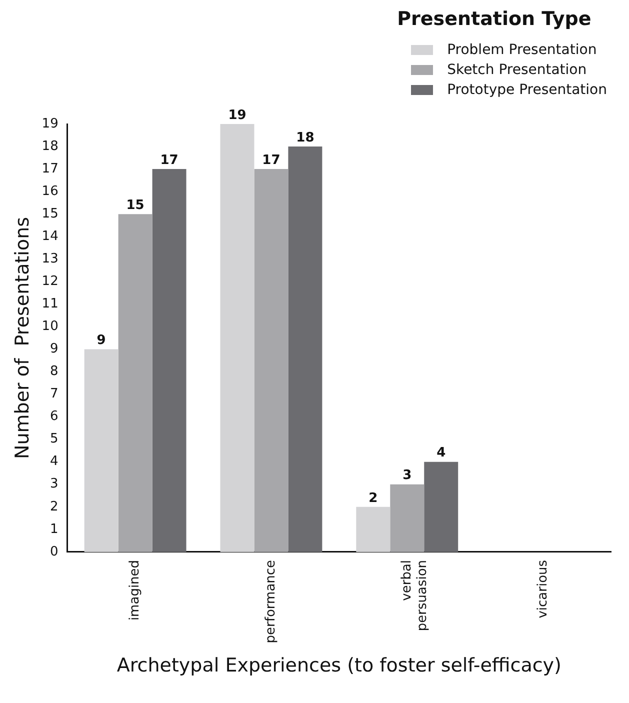  Describe the element at coordinates (54, 552) in the screenshot. I see `y-tick-label: 0` at that location.